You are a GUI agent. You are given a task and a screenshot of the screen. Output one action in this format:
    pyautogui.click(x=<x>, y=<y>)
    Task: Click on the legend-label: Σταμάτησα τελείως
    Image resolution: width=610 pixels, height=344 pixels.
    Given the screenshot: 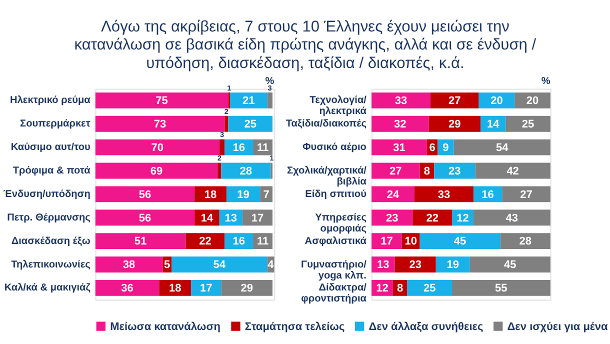 What is the action you would take?
    pyautogui.click(x=294, y=326)
    